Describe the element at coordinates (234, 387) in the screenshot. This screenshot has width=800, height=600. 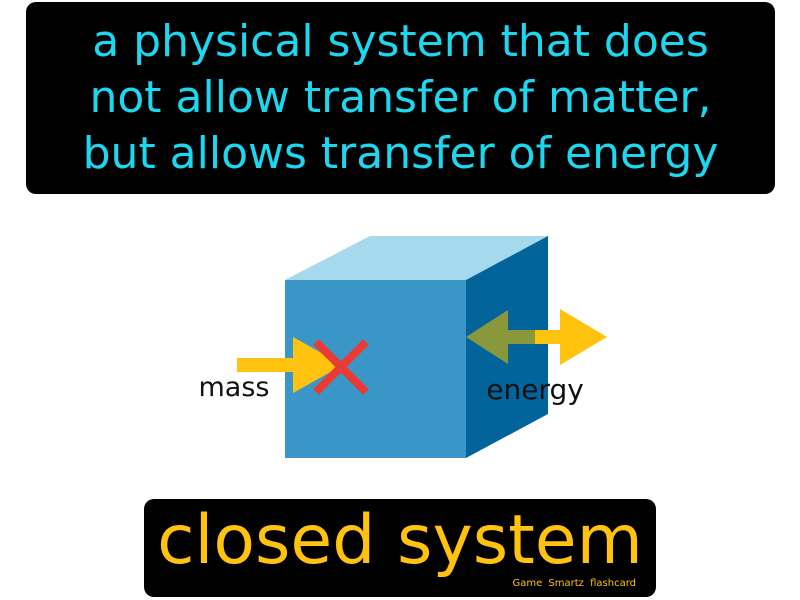
I see `mass-label: mass` at that location.